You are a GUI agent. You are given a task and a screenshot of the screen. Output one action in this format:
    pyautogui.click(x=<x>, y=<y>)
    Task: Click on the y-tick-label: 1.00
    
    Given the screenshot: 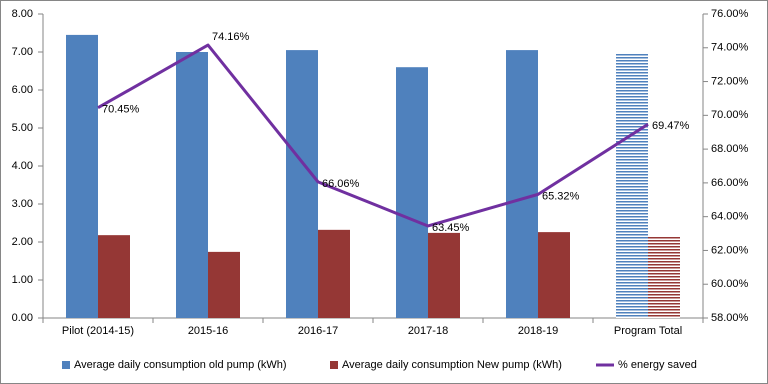 What is the action you would take?
    pyautogui.click(x=22, y=280)
    